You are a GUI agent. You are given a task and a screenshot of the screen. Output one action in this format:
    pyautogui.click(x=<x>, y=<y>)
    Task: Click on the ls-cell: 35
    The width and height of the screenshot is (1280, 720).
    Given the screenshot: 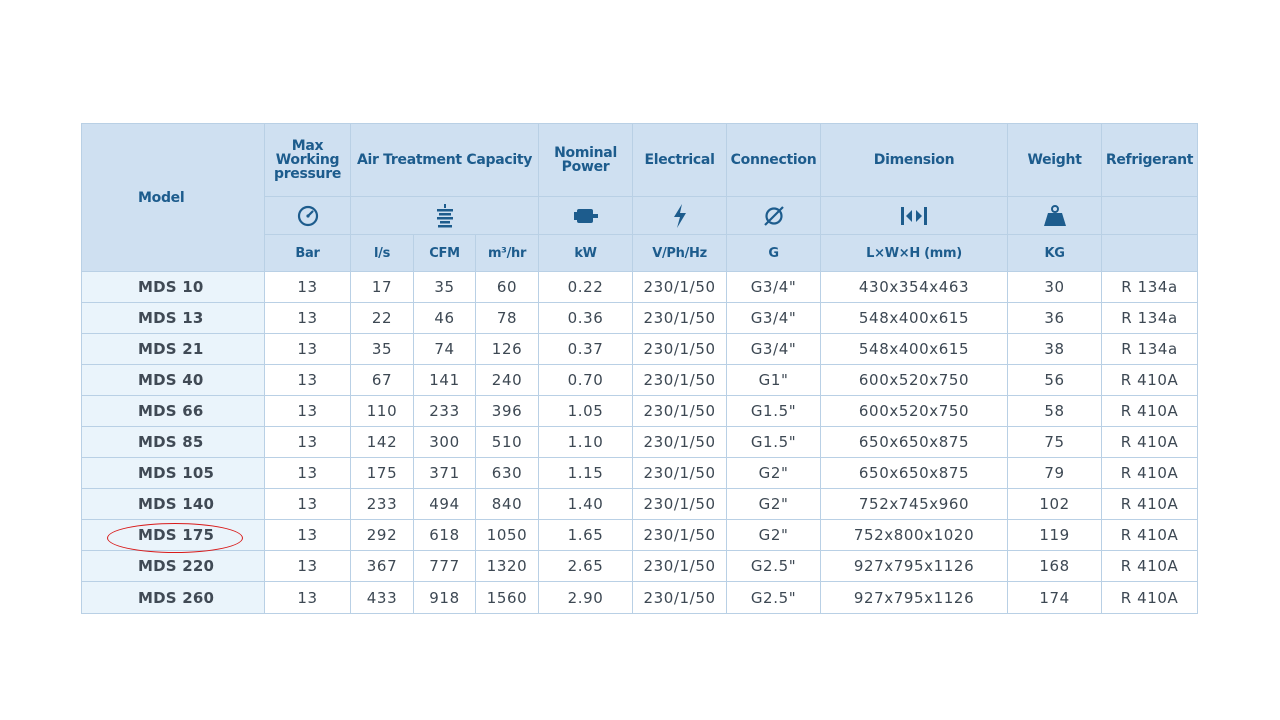 What is the action you would take?
    pyautogui.click(x=382, y=349)
    